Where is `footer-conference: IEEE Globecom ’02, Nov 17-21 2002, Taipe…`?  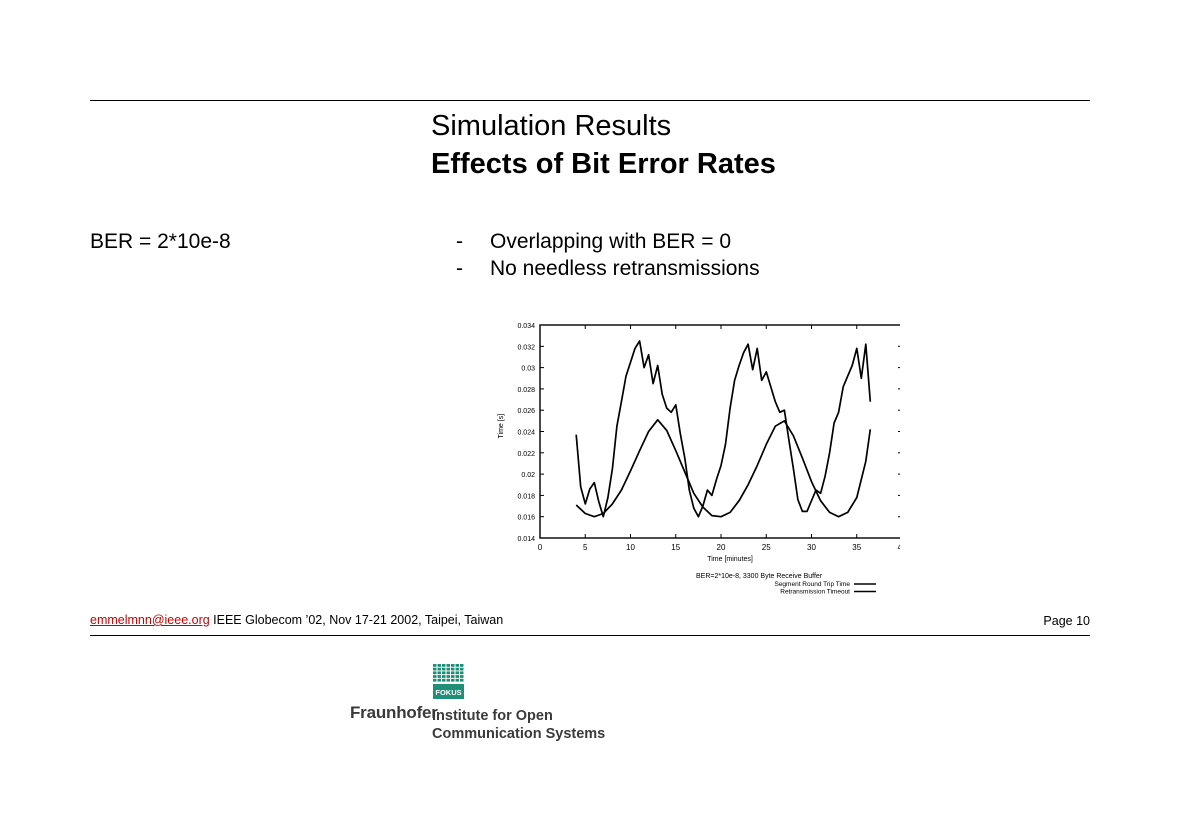
footer-conference: IEEE Globecom ’02, Nov 17-21 2002, Taipe… is located at coordinates (356, 620).